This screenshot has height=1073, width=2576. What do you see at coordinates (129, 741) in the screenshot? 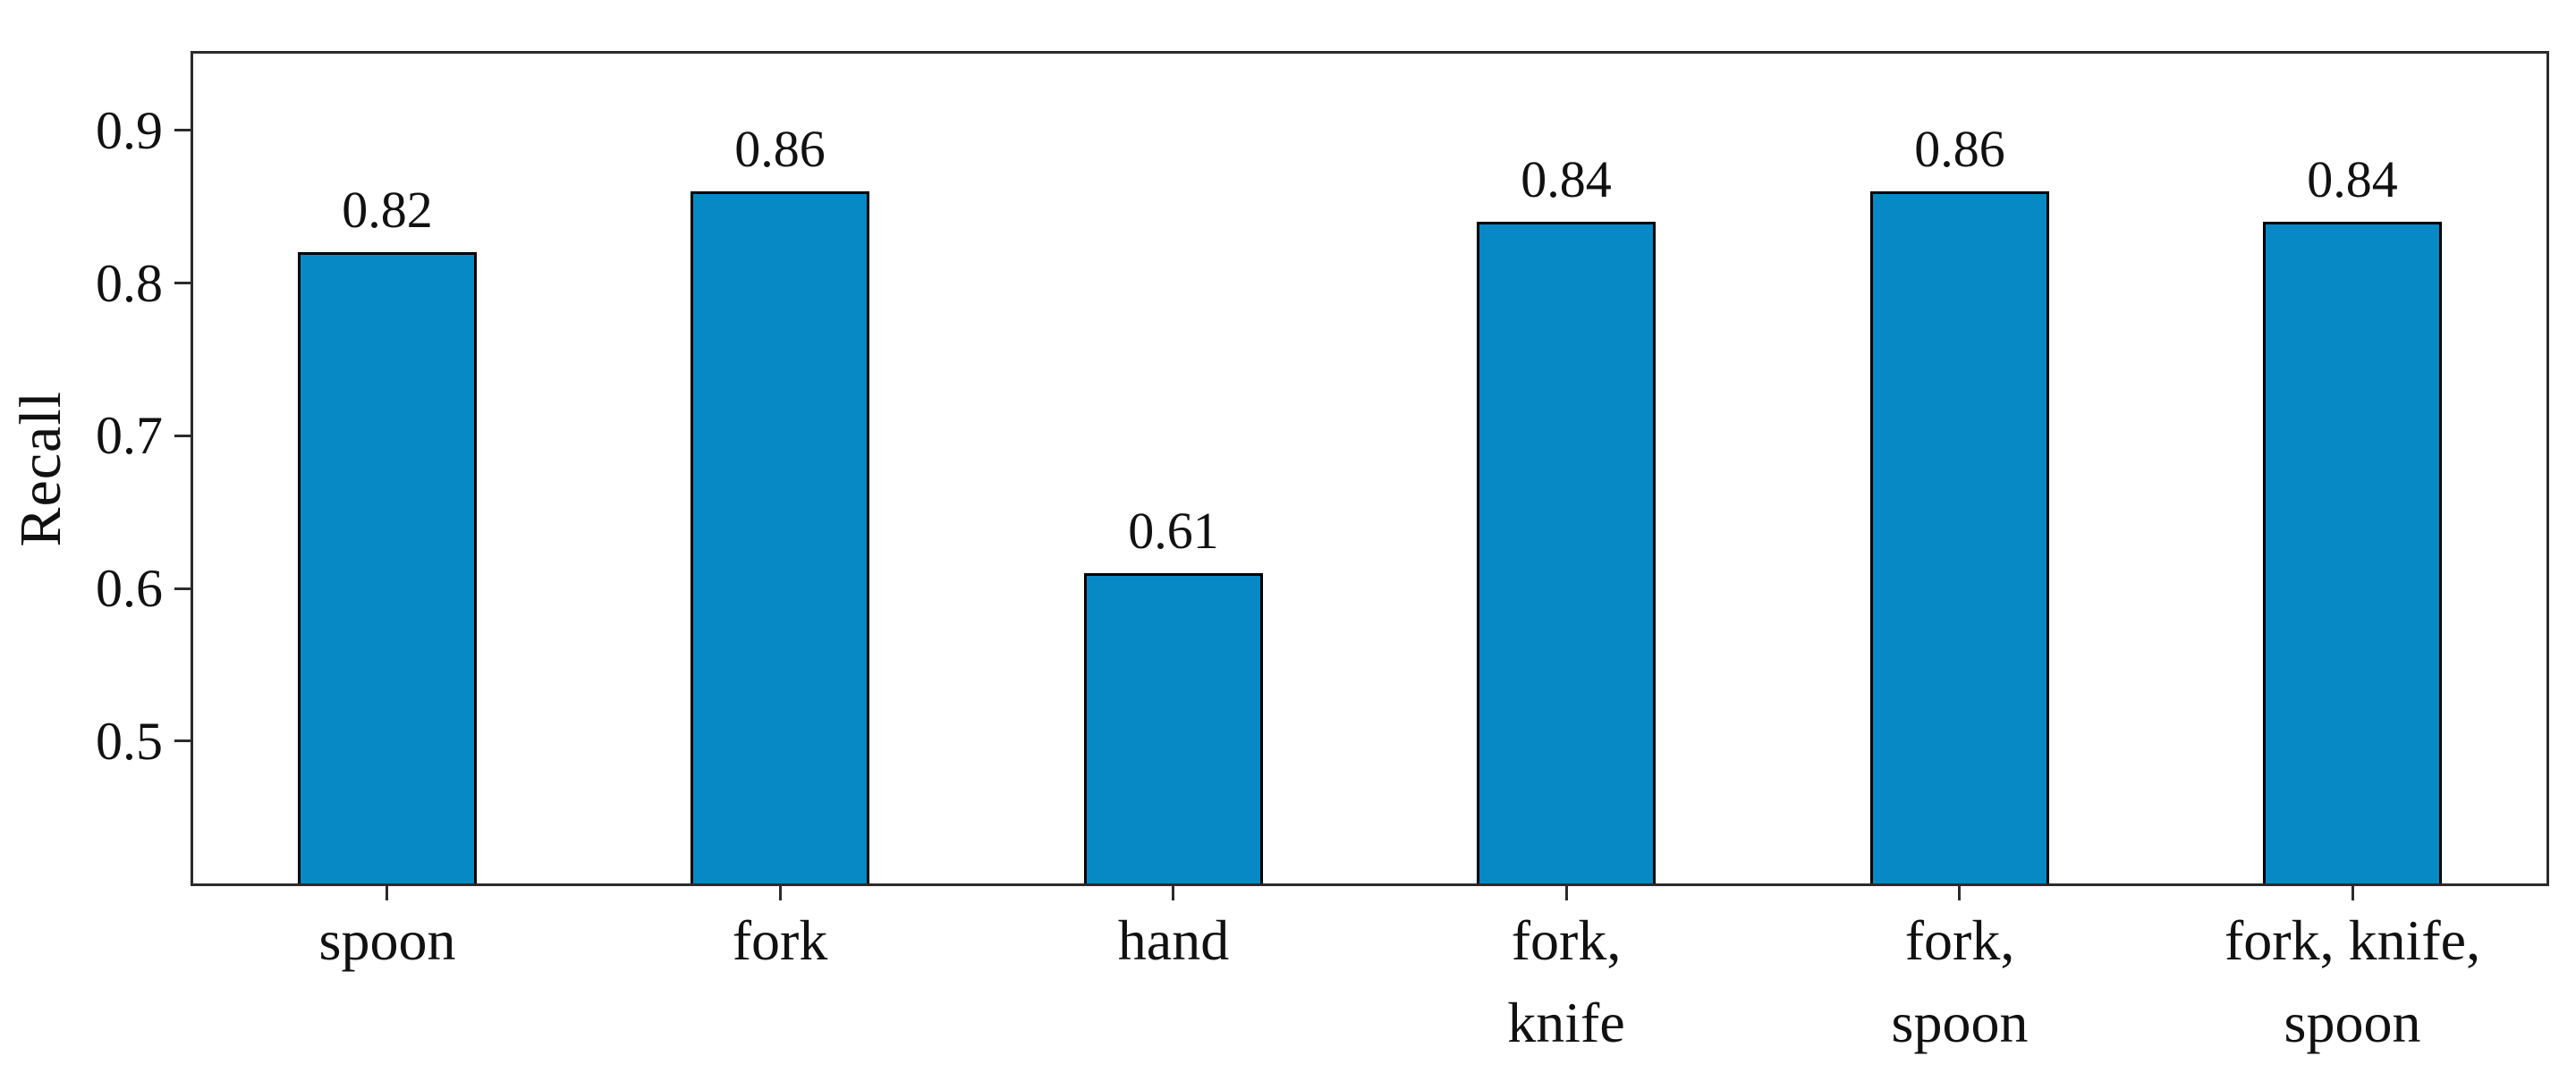
I see `y-tick-label: 0.5` at bounding box center [129, 741].